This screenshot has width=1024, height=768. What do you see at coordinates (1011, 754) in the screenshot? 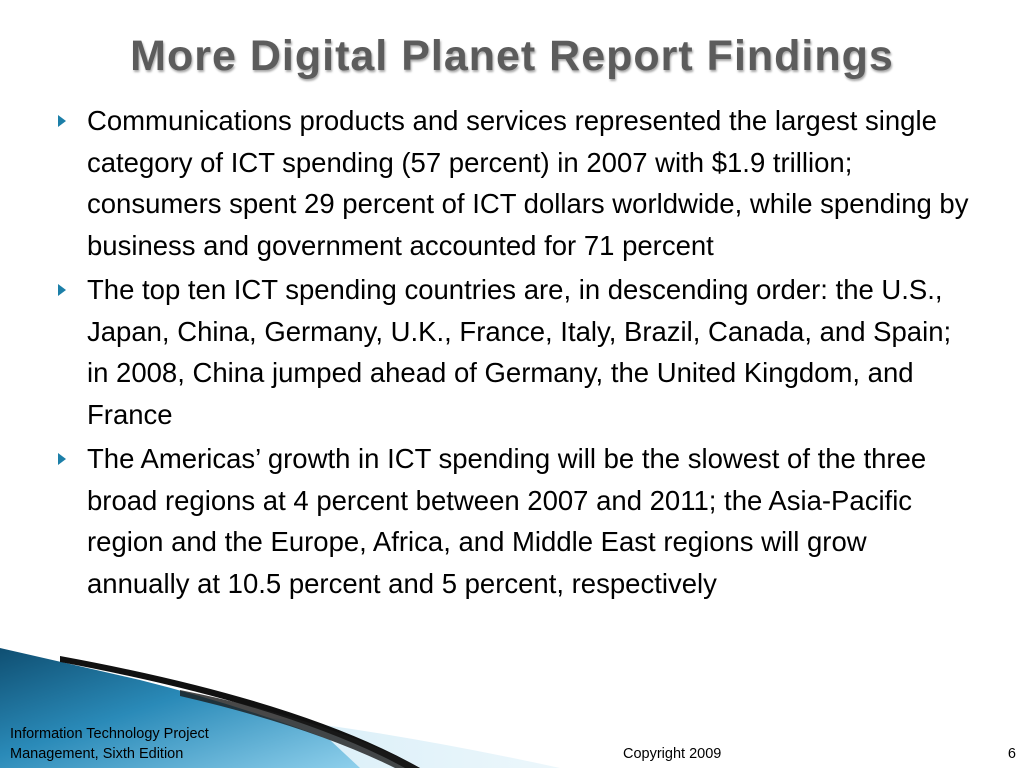
I see `footer-page-number: 6` at bounding box center [1011, 754].